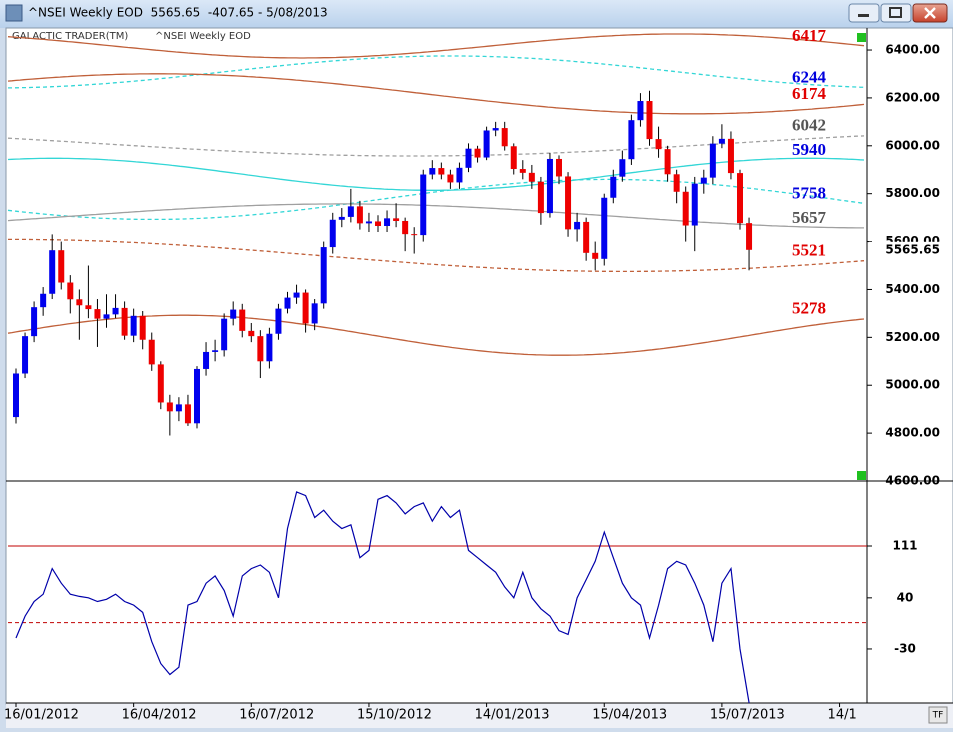 The width and height of the screenshot is (953, 732). What do you see at coordinates (912, 433) in the screenshot?
I see `y-tick-label: 4800.00` at bounding box center [912, 433].